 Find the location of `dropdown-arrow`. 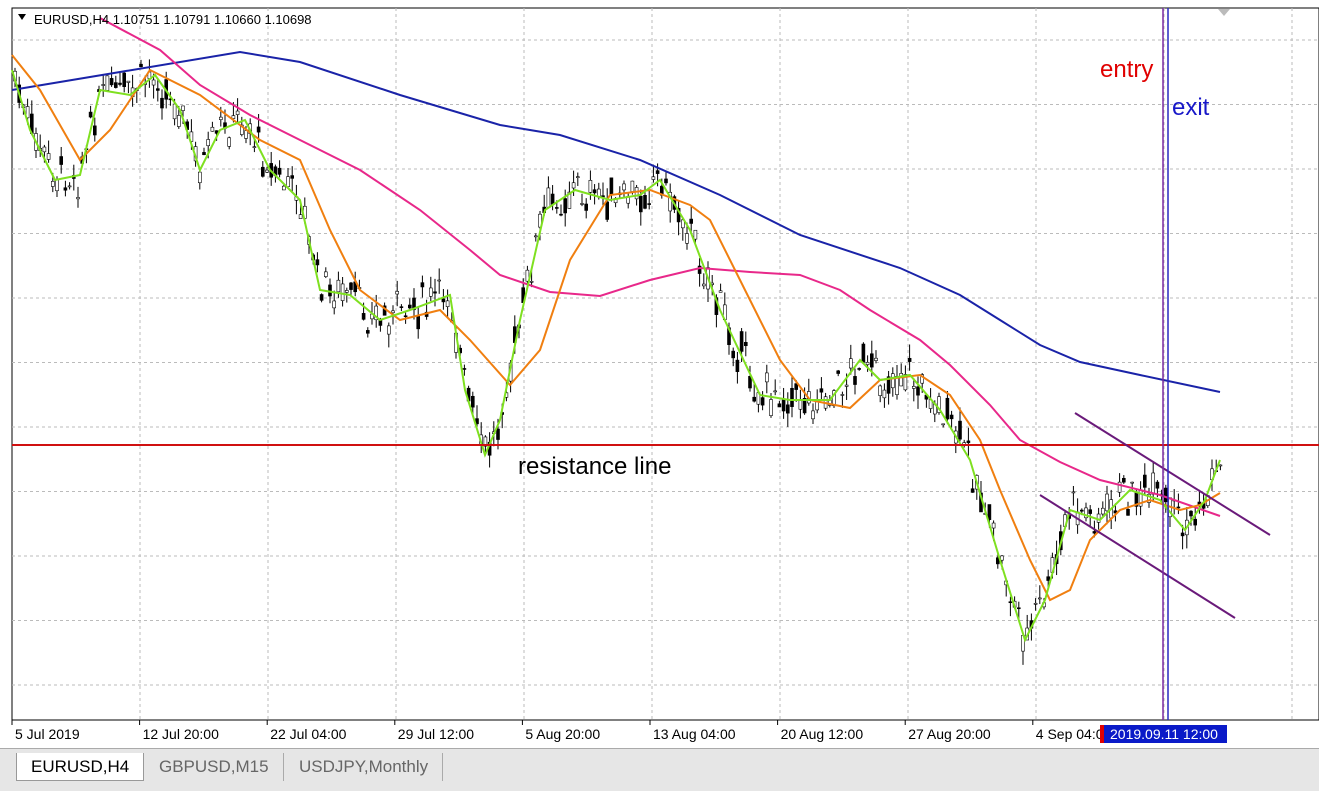

dropdown-arrow is located at coordinates (22, 17).